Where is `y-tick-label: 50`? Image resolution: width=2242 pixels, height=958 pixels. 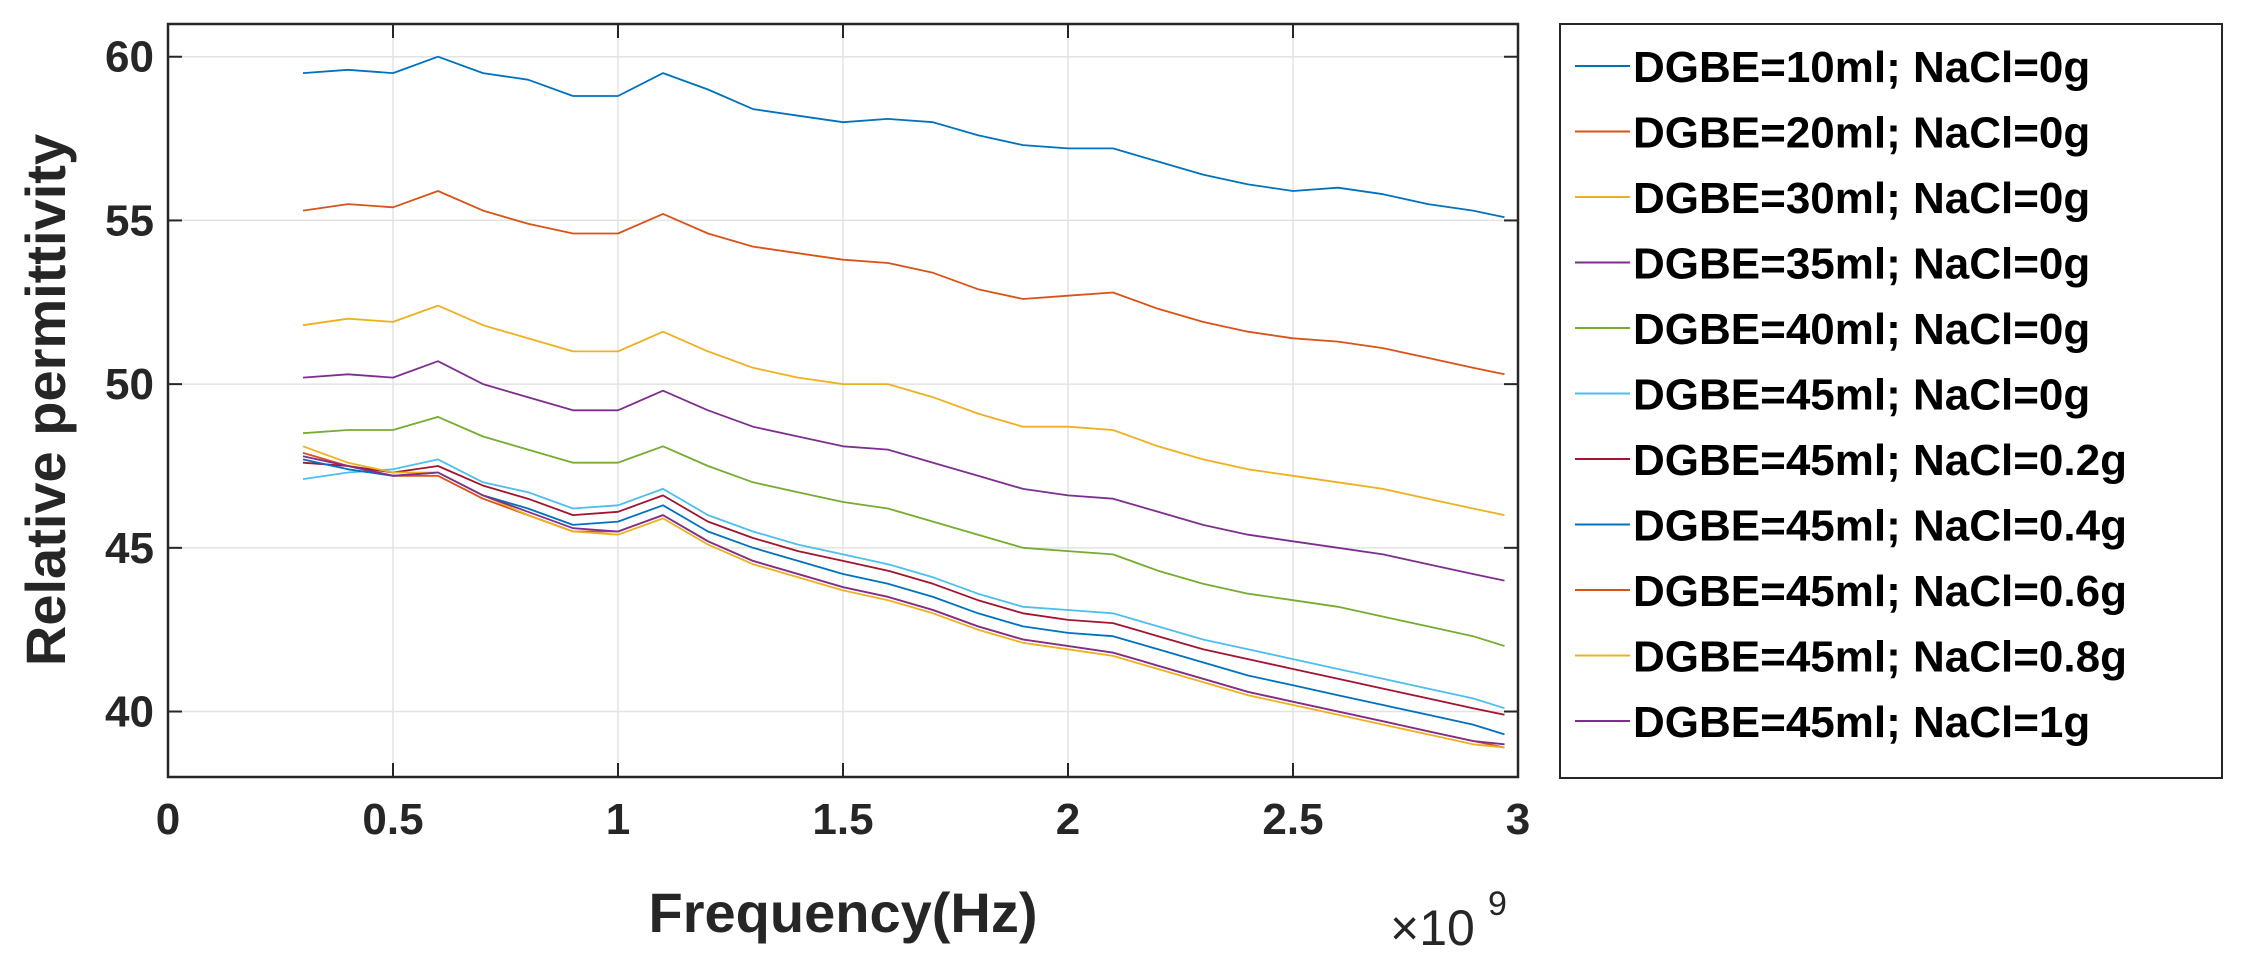 y-tick-label: 50 is located at coordinates (129, 384).